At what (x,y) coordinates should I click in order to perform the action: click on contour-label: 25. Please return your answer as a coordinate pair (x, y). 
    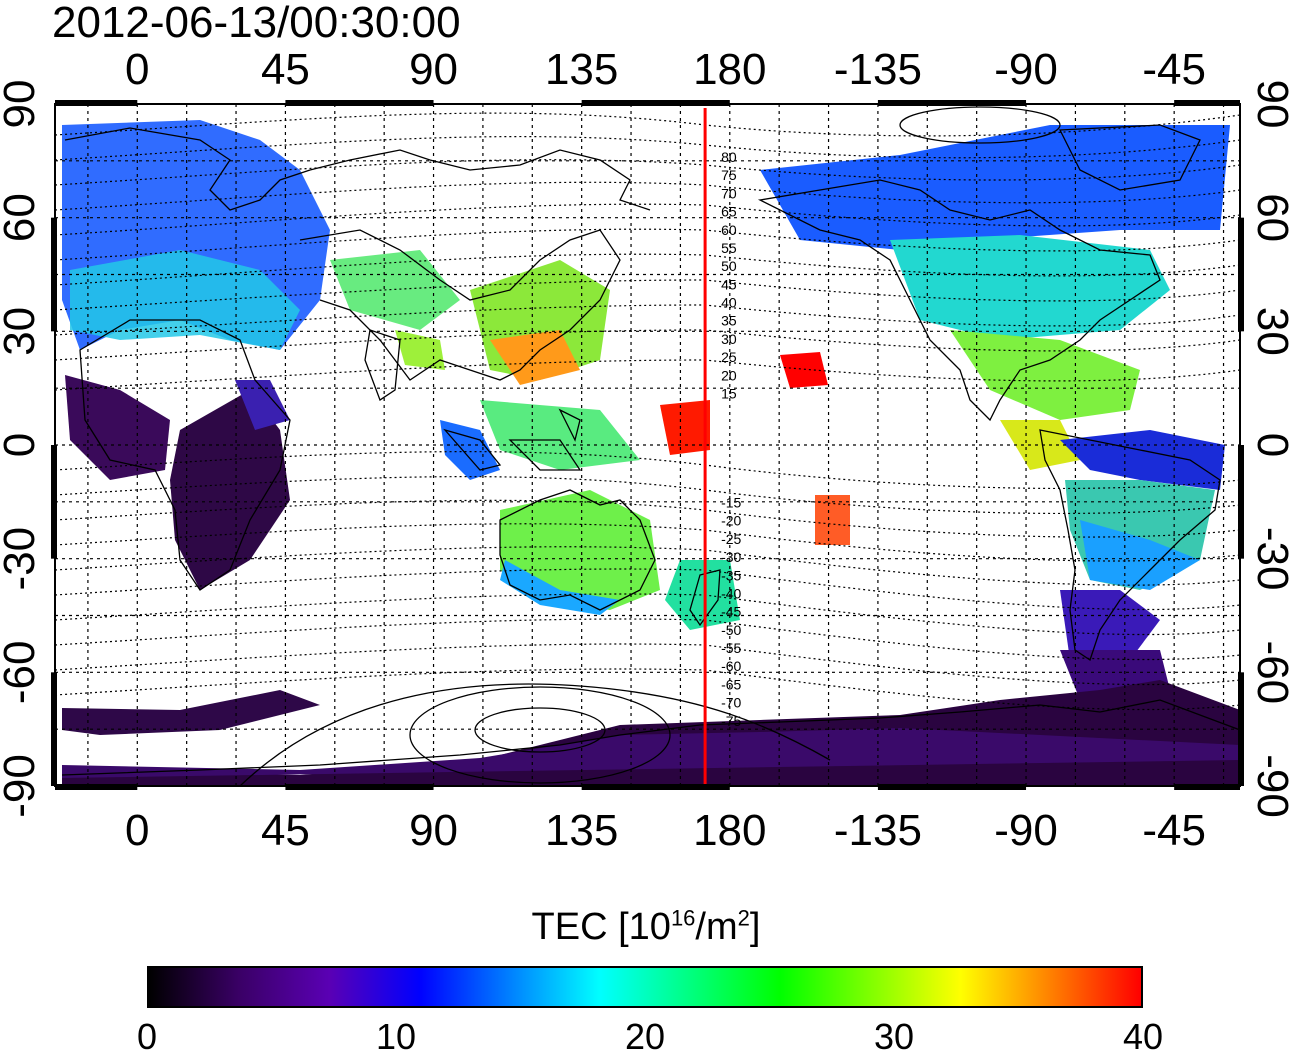
    Looking at the image, I should click on (729, 357).